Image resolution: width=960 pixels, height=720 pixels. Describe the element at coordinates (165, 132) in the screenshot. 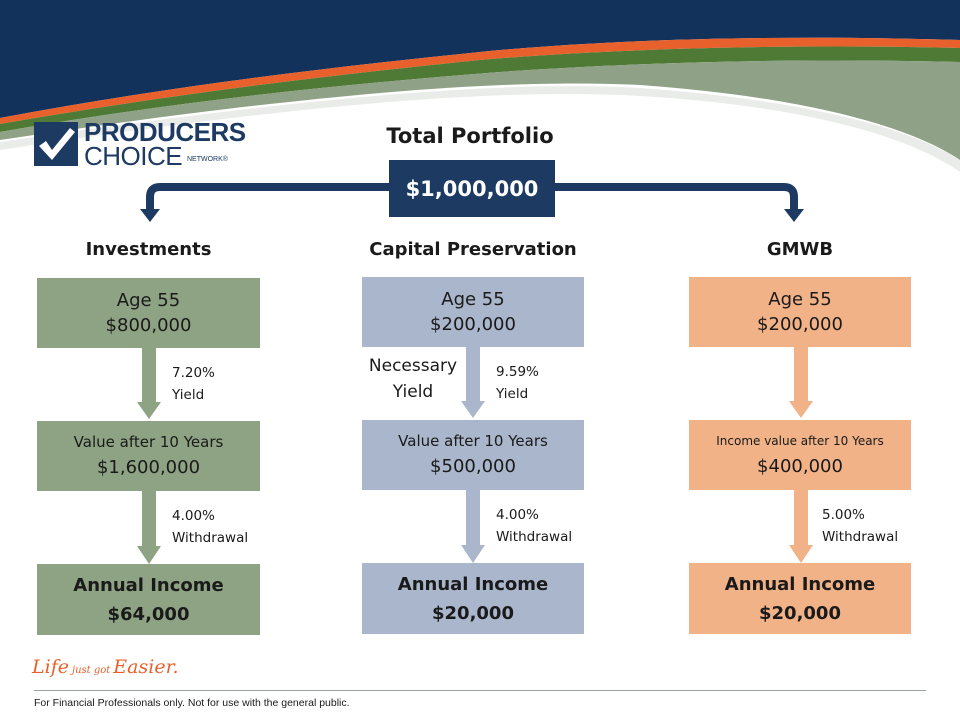

I see `logo-text-producers: PRODUCERS` at that location.